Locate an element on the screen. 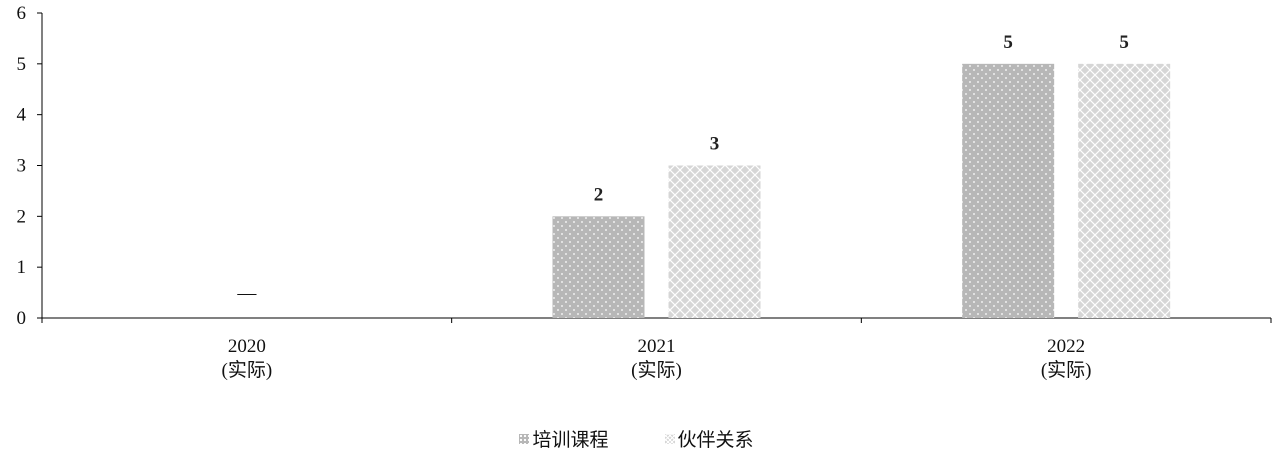  y-tick-label: 1 is located at coordinates (22, 267).